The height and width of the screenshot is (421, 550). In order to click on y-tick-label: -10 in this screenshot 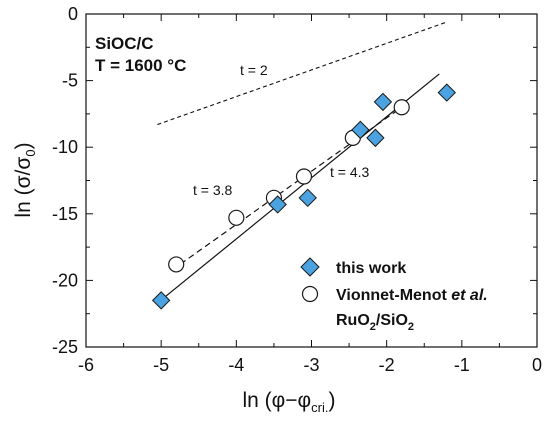, I will do `click(65, 147)`.